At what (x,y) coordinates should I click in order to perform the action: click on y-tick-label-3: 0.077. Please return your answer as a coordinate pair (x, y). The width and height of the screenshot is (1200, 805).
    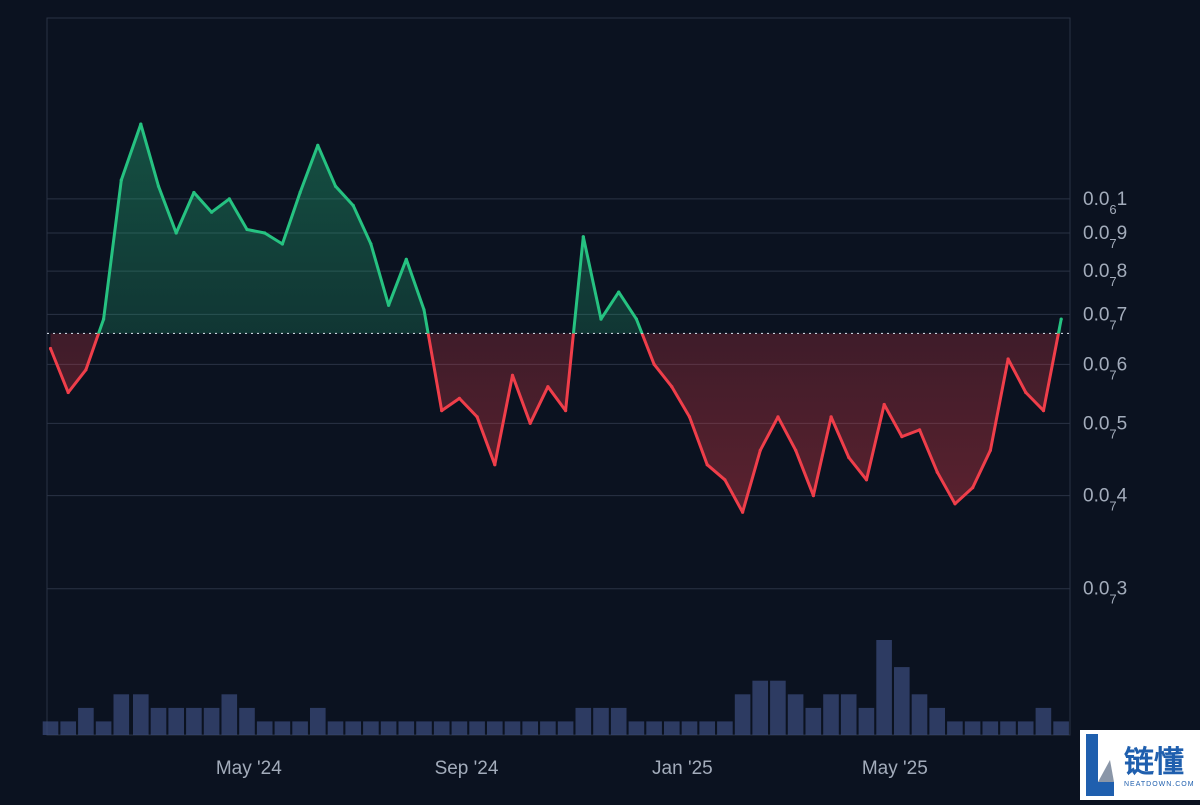
    Looking at the image, I should click on (1105, 318).